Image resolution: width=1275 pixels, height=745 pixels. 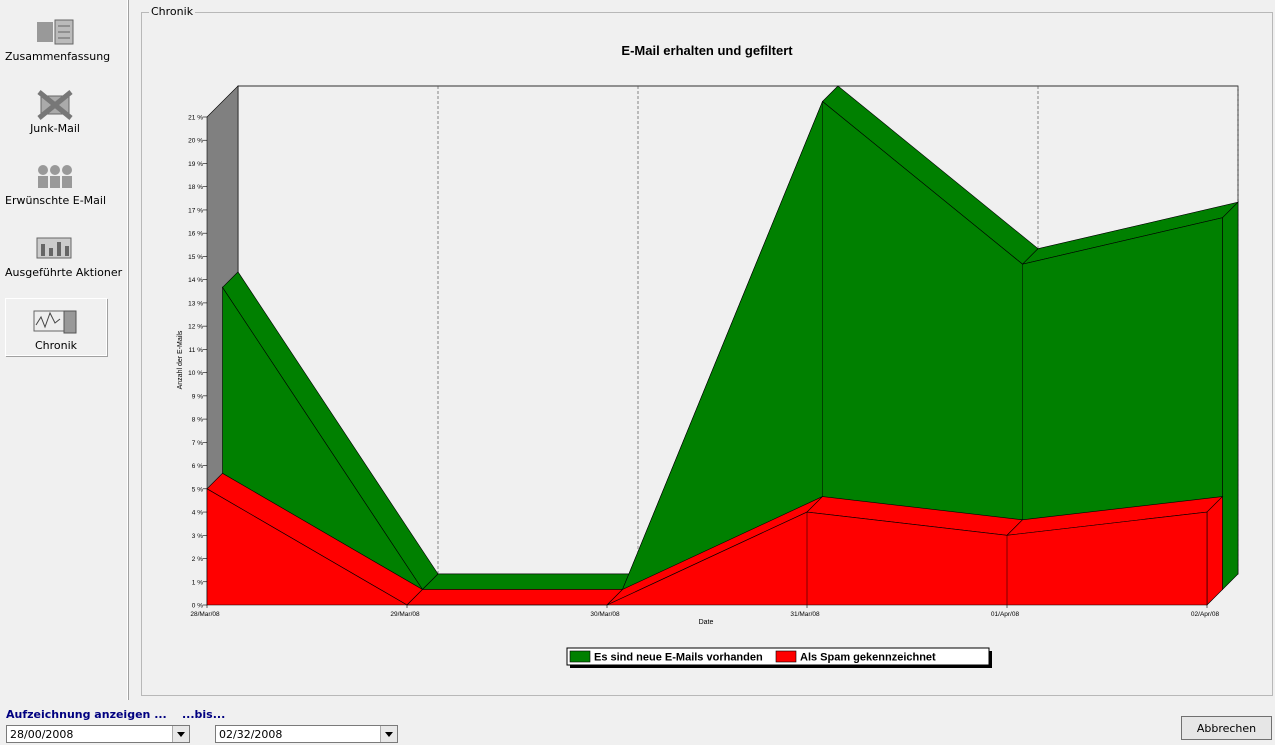 What do you see at coordinates (195, 118) in the screenshot?
I see `y-tick-label: 21 %` at bounding box center [195, 118].